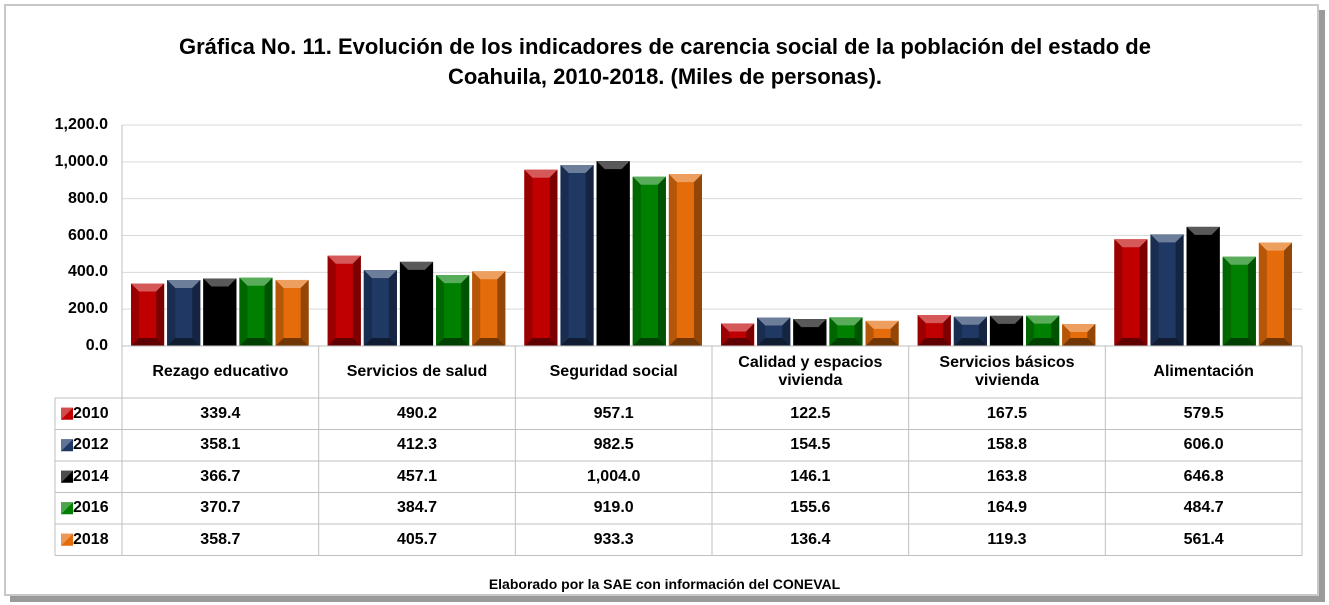 The height and width of the screenshot is (605, 1329). Describe the element at coordinates (613, 539) in the screenshot. I see `table-value: 933.3` at that location.